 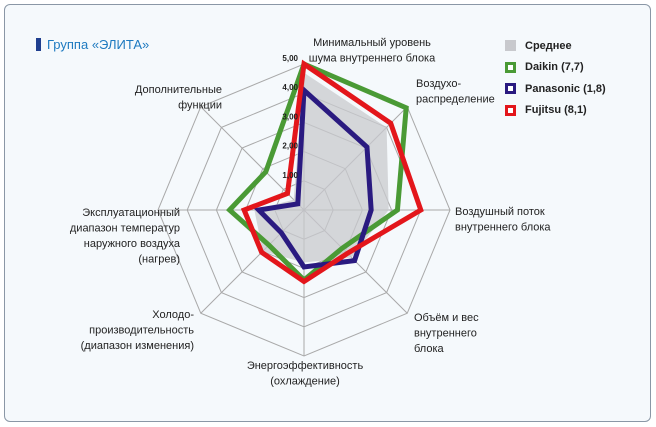 I want to click on chart-title: Группа «ЭЛИТА», so click(x=92, y=44).